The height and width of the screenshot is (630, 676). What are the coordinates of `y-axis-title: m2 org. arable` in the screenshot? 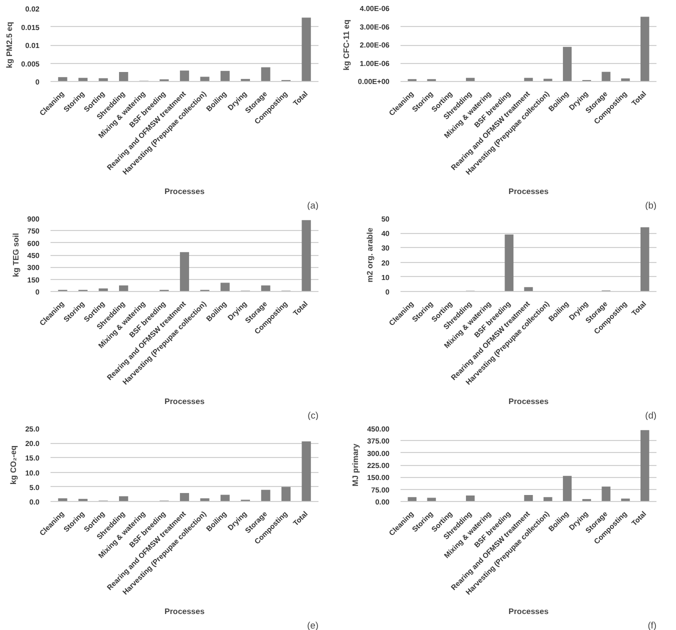 It's located at (369, 254).